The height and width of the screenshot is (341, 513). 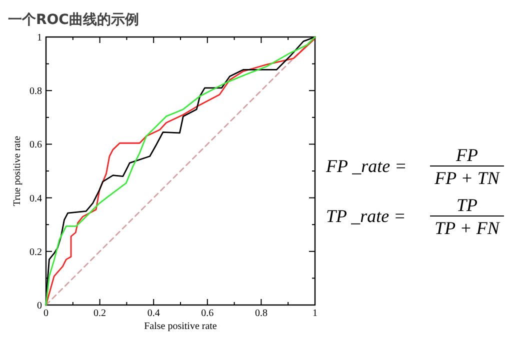 What do you see at coordinates (36, 145) in the screenshot?
I see `y-tick-label: 0.6` at bounding box center [36, 145].